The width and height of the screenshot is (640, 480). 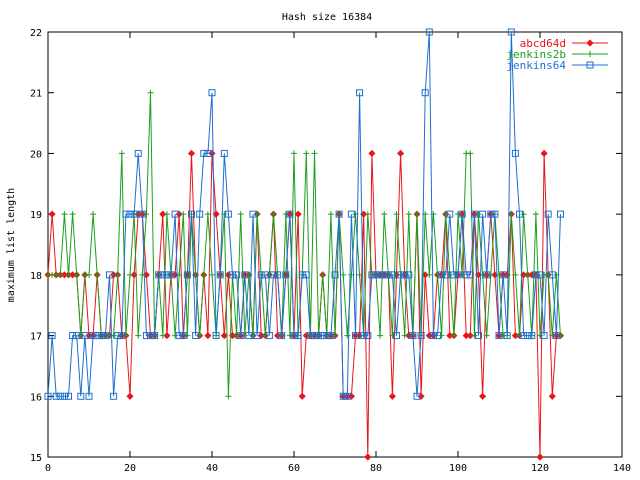 What do you see at coordinates (36, 458) in the screenshot?
I see `y-tick-label: 15` at bounding box center [36, 458].